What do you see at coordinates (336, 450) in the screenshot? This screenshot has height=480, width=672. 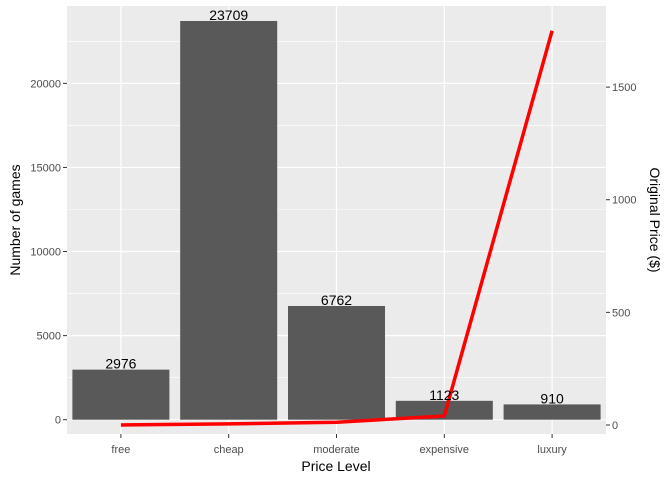 I see `x-tick-label: moderate` at bounding box center [336, 450].